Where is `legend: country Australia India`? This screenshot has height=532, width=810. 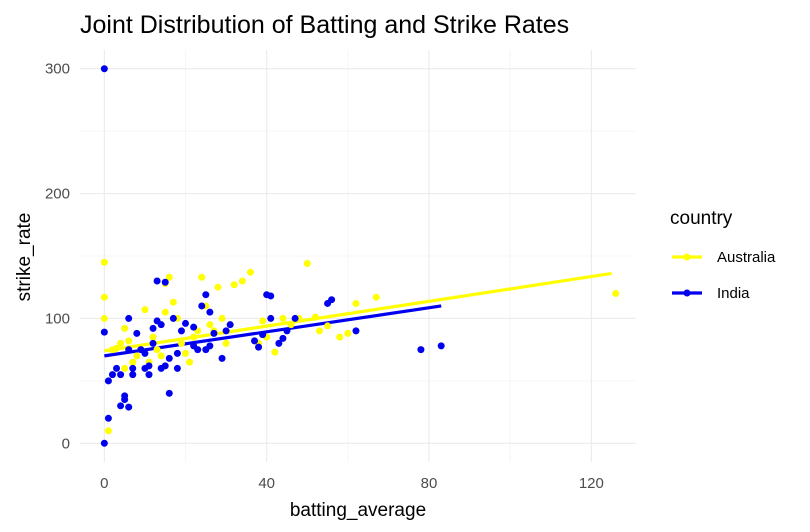 legend: country Australia India is located at coordinates (723, 255).